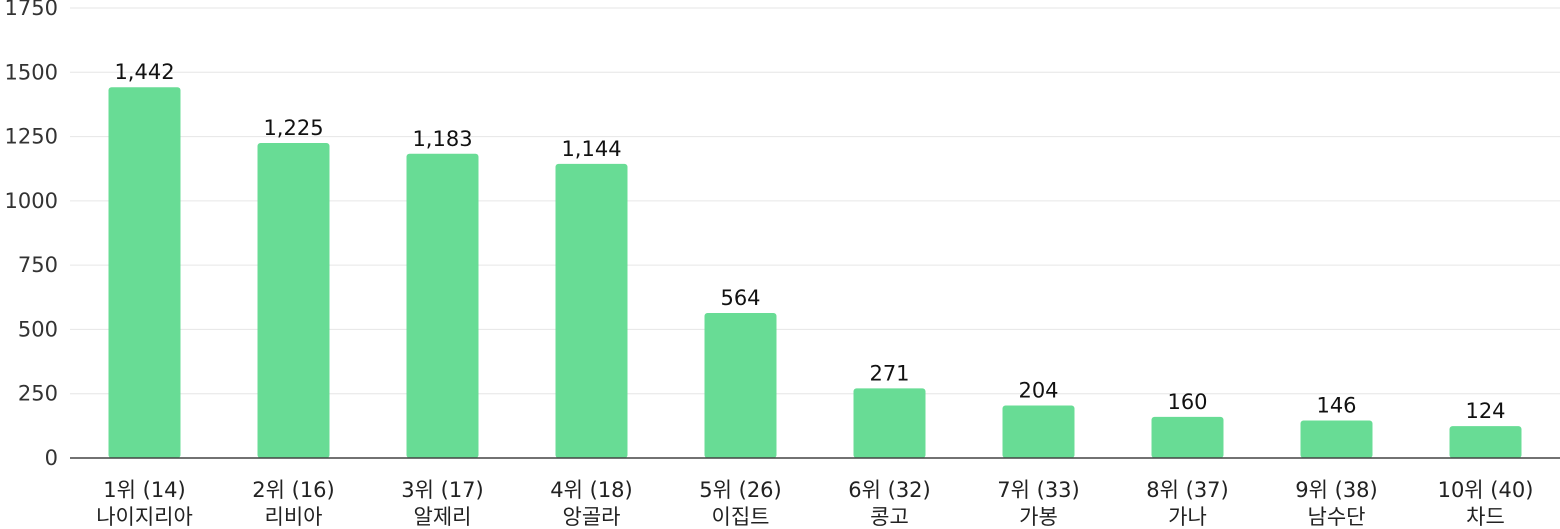  Describe the element at coordinates (592, 517) in the screenshot. I see `x-tick-country-label: 앙골라` at that location.